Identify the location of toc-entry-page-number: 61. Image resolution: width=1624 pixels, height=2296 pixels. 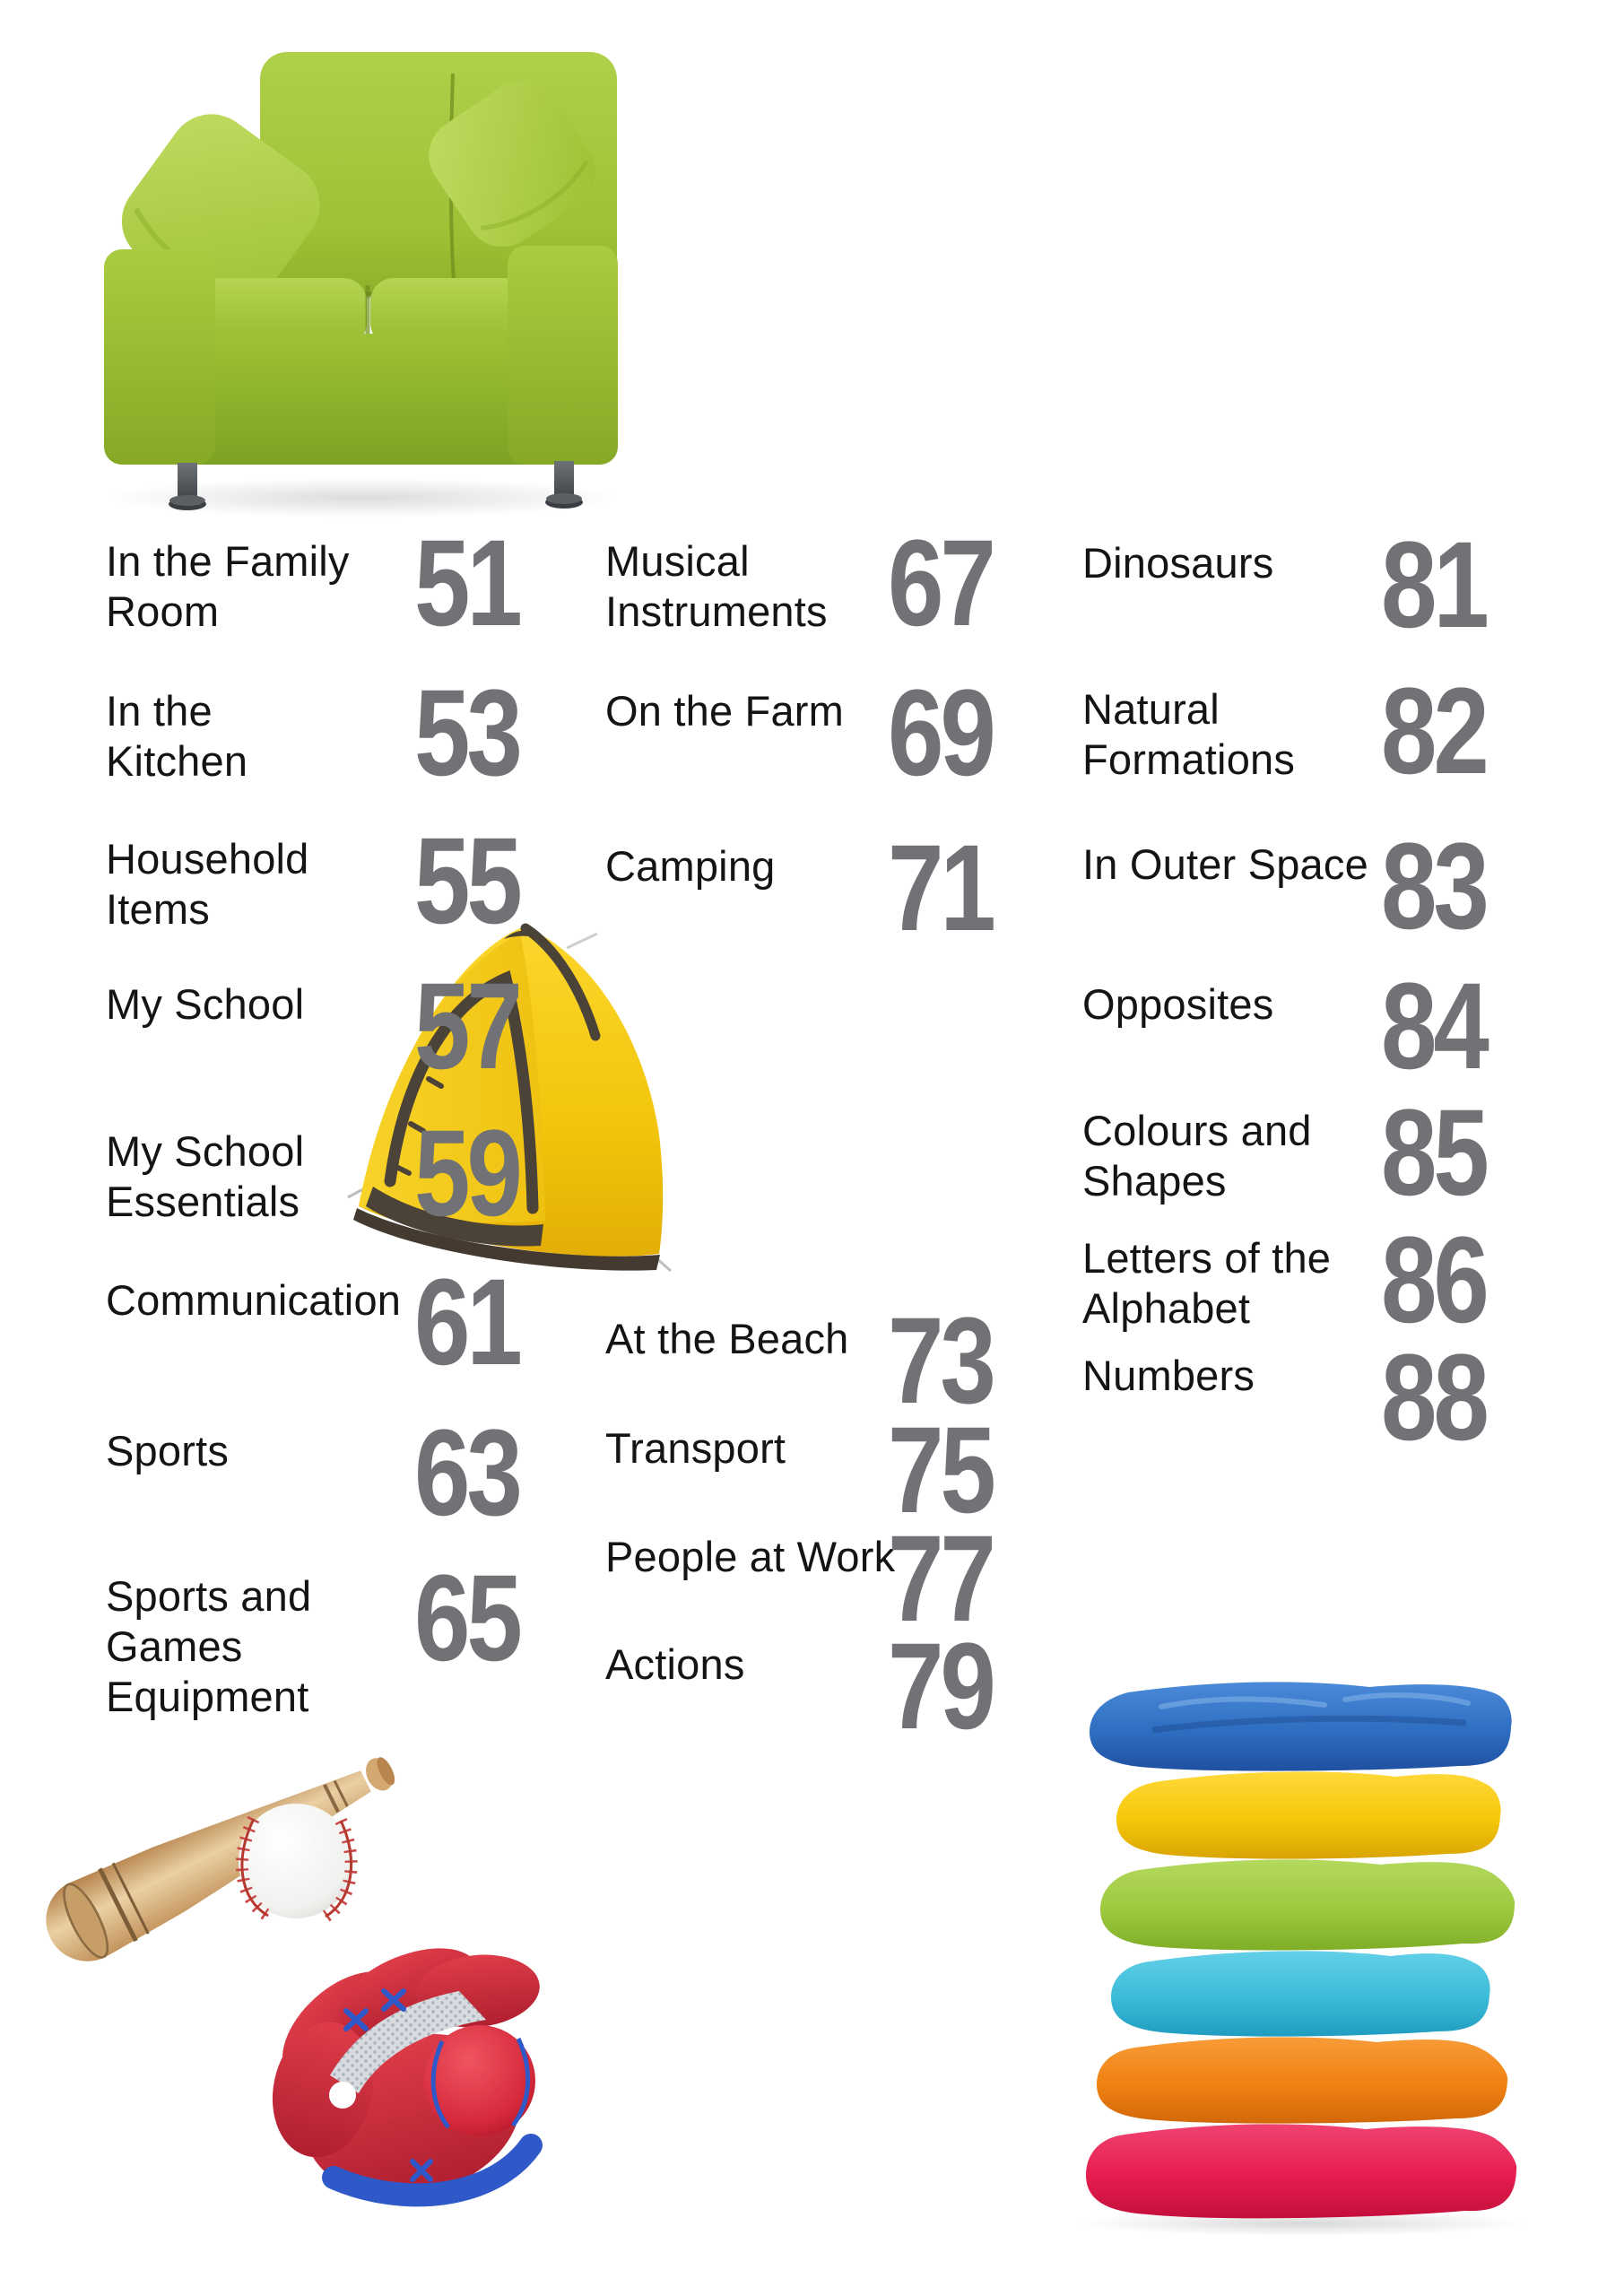
(468, 1322).